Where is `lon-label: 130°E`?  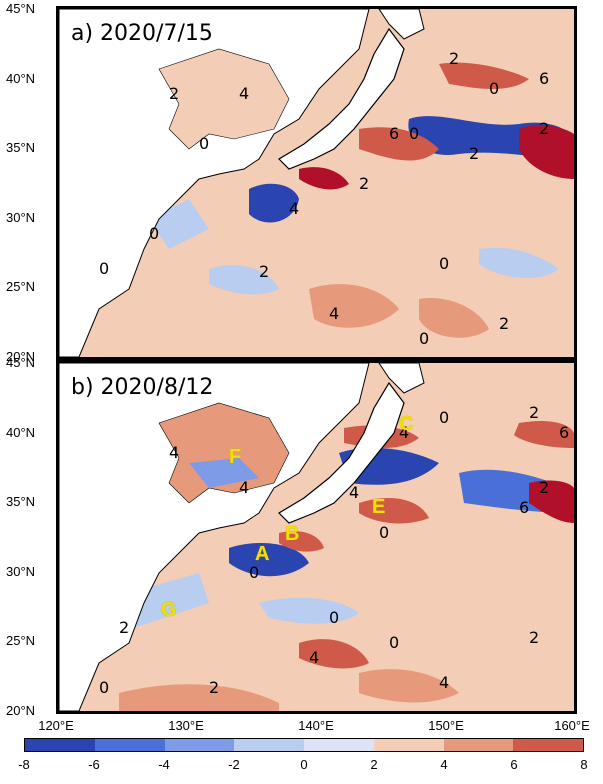 lon-label: 130°E is located at coordinates (186, 725).